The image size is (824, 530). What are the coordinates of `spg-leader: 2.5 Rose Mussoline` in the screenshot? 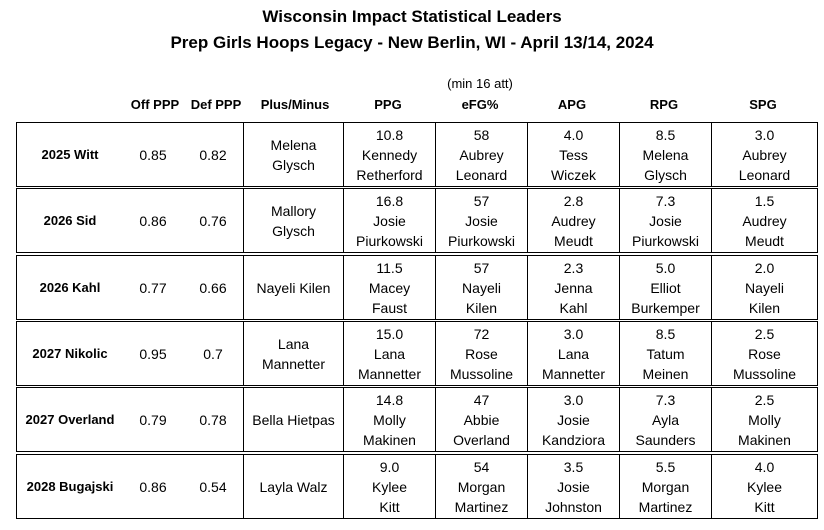 It's located at (764, 353).